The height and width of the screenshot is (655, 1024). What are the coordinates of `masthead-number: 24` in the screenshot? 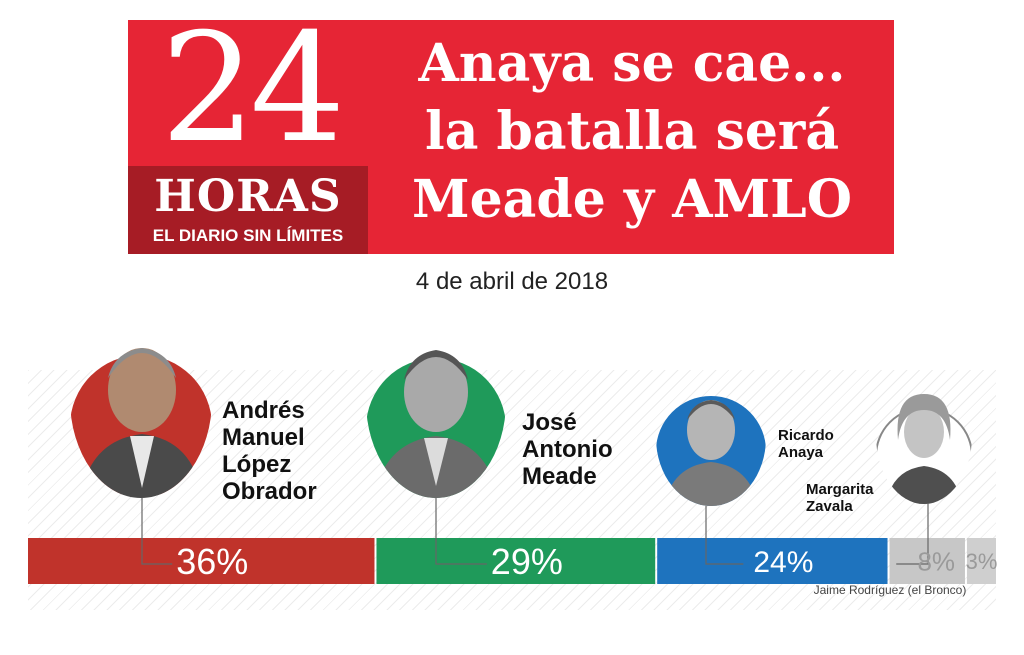 It's located at (253, 89).